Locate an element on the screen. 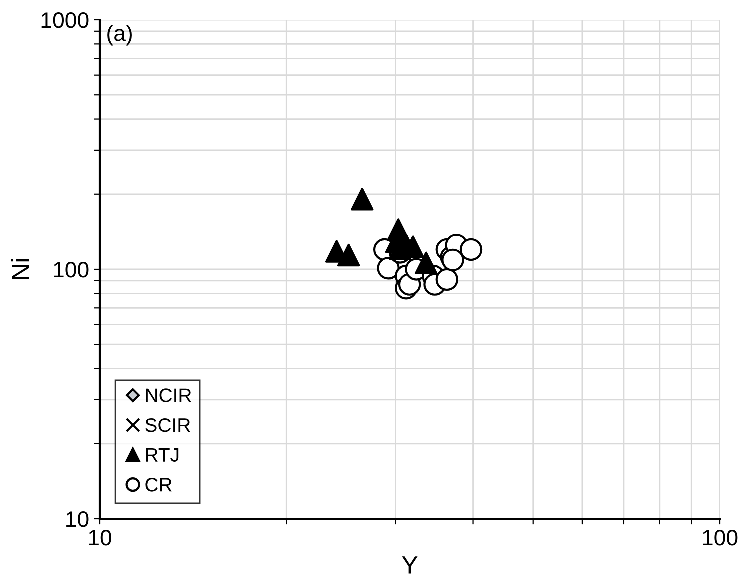 The height and width of the screenshot is (584, 745). legend-label: SCIR is located at coordinates (168, 425).